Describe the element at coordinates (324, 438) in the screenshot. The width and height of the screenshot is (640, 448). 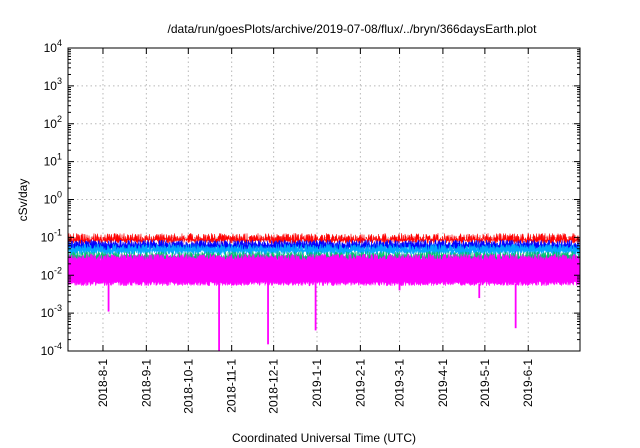
I see `x-axis-label: Coordinated Universal Time (UTC)` at that location.